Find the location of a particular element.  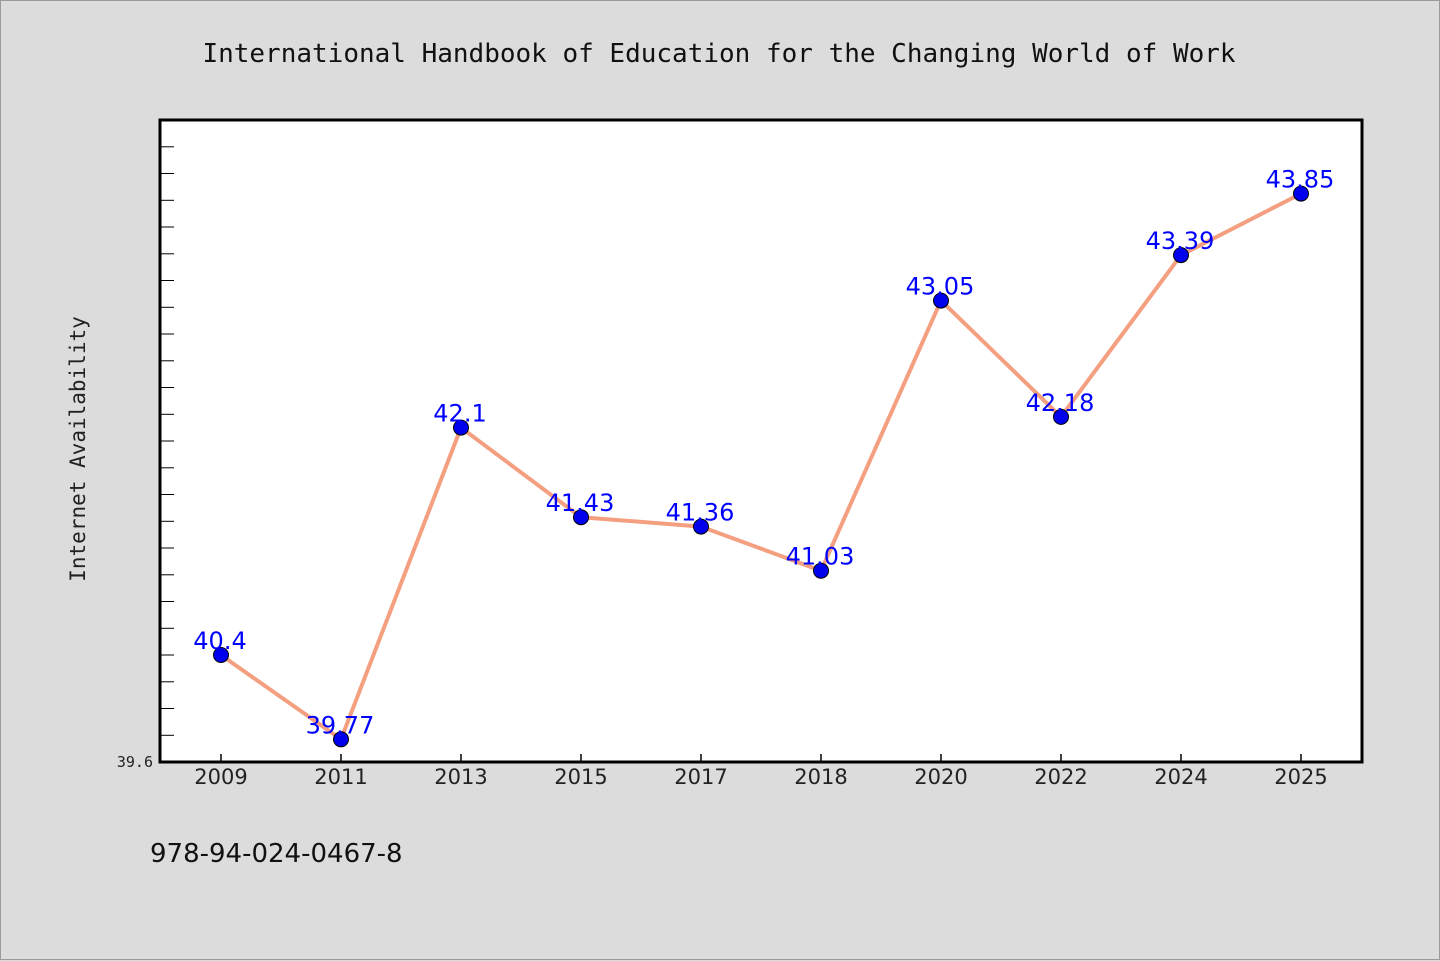

x-tick-label: 2013 is located at coordinates (460, 777).